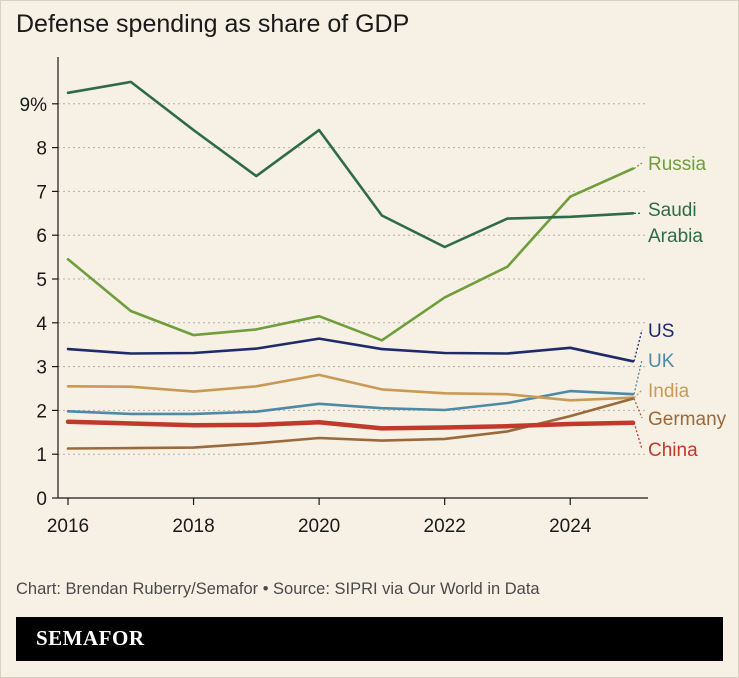 This screenshot has width=739, height=678. I want to click on series-label-uk: UK, so click(661, 361).